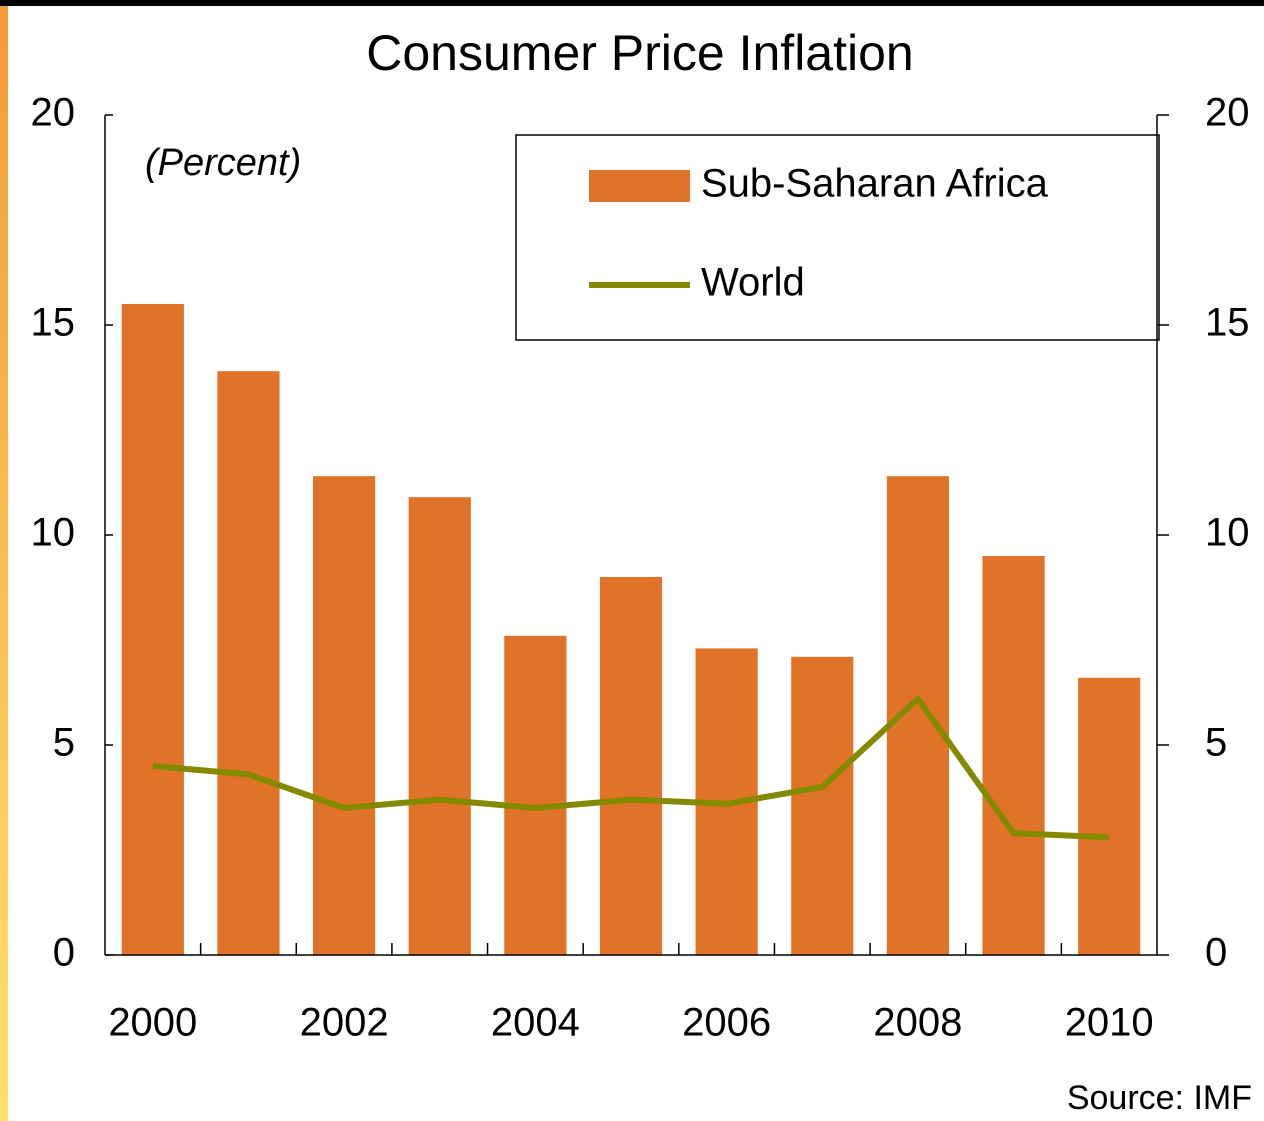 The height and width of the screenshot is (1121, 1264). Describe the element at coordinates (535, 1023) in the screenshot. I see `x-tick-label: 2004` at that location.